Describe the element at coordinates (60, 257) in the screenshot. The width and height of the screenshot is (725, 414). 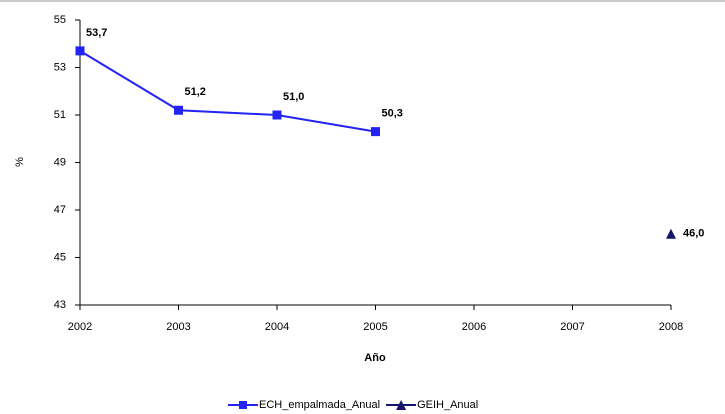
I see `y-tick-label: 45` at that location.